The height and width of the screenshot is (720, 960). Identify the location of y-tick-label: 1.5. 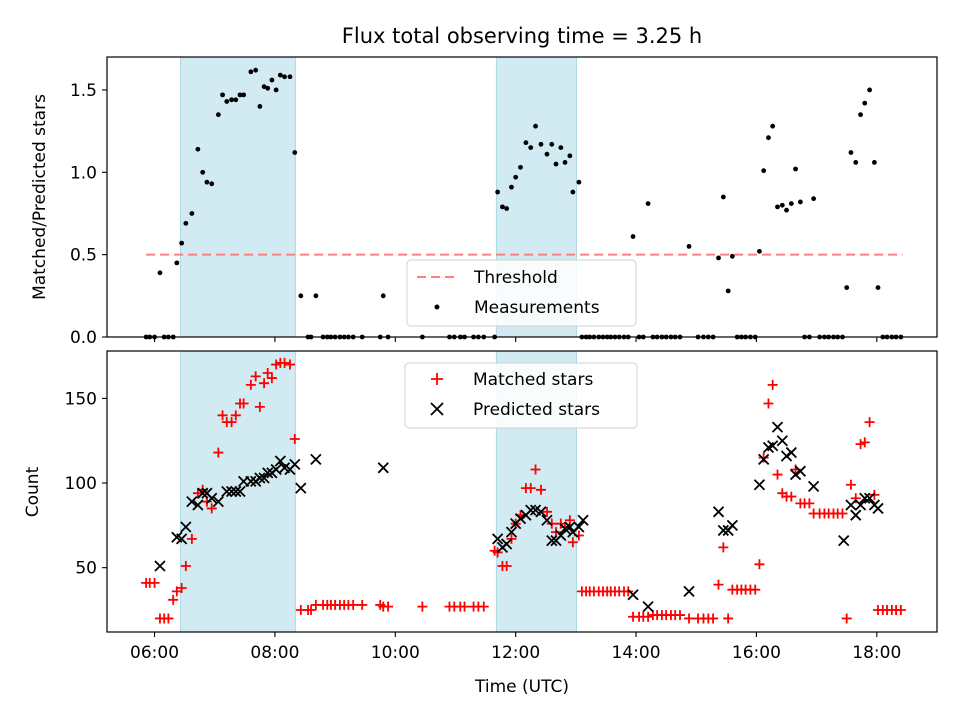
(83, 91).